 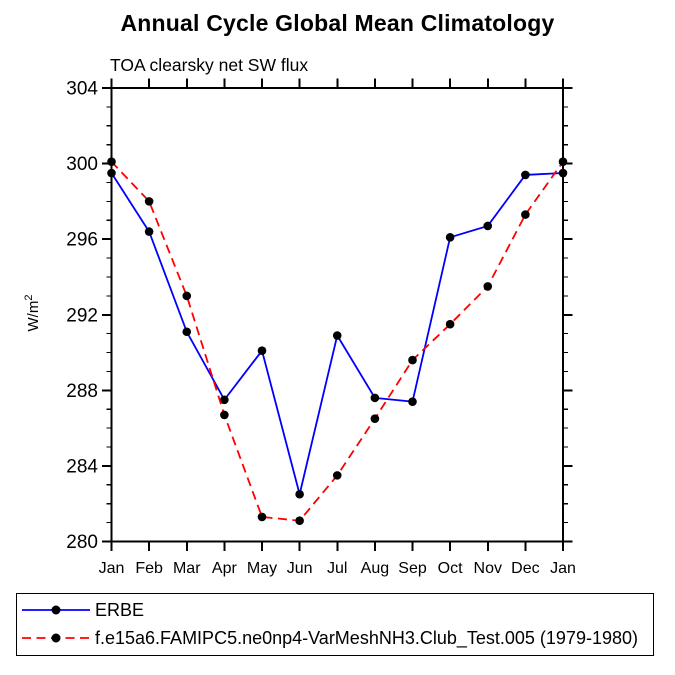 I want to click on y-tick-label: 280, so click(x=82, y=542).